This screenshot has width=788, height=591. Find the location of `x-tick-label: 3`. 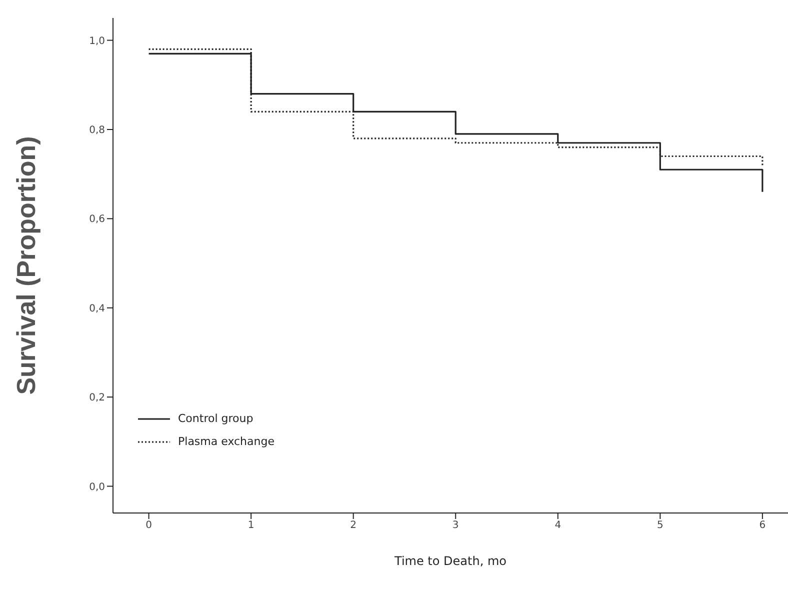

x-tick-label: 3 is located at coordinates (455, 526).